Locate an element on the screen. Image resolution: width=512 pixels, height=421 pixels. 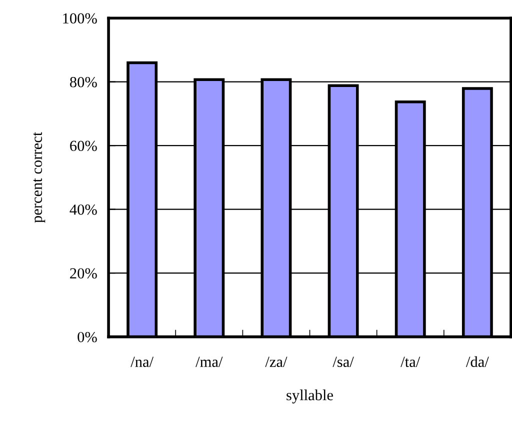
y-tick-label: 20% is located at coordinates (83, 273).